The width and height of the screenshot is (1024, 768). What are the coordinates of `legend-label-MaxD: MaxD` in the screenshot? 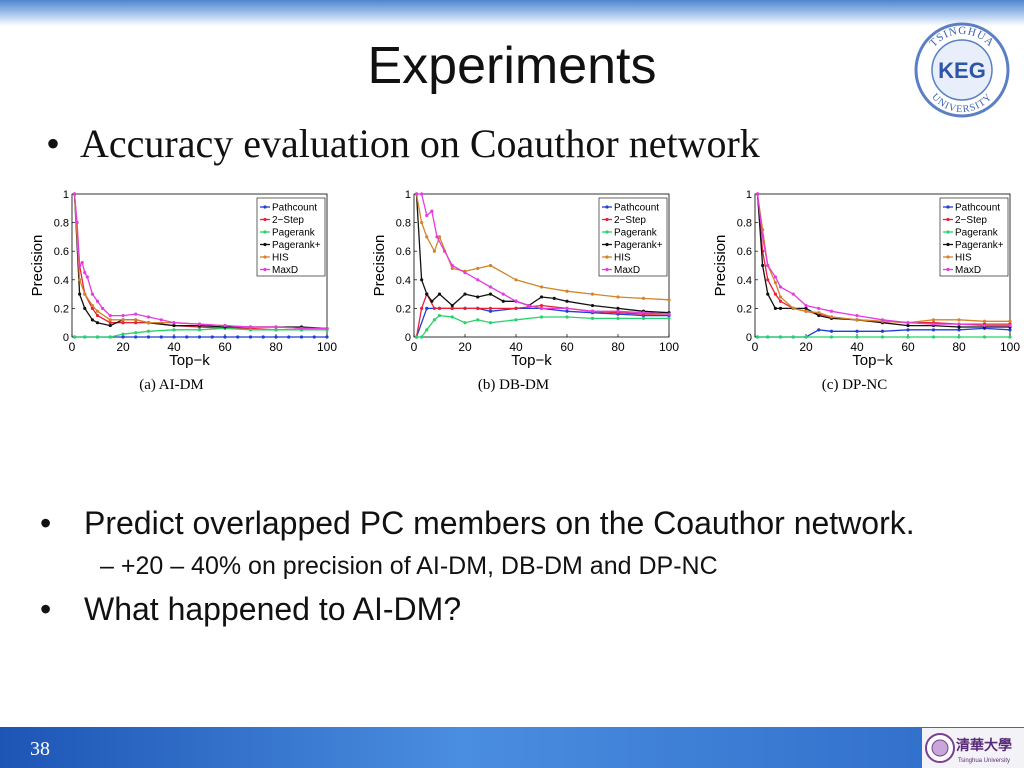 It's located at (968, 270).